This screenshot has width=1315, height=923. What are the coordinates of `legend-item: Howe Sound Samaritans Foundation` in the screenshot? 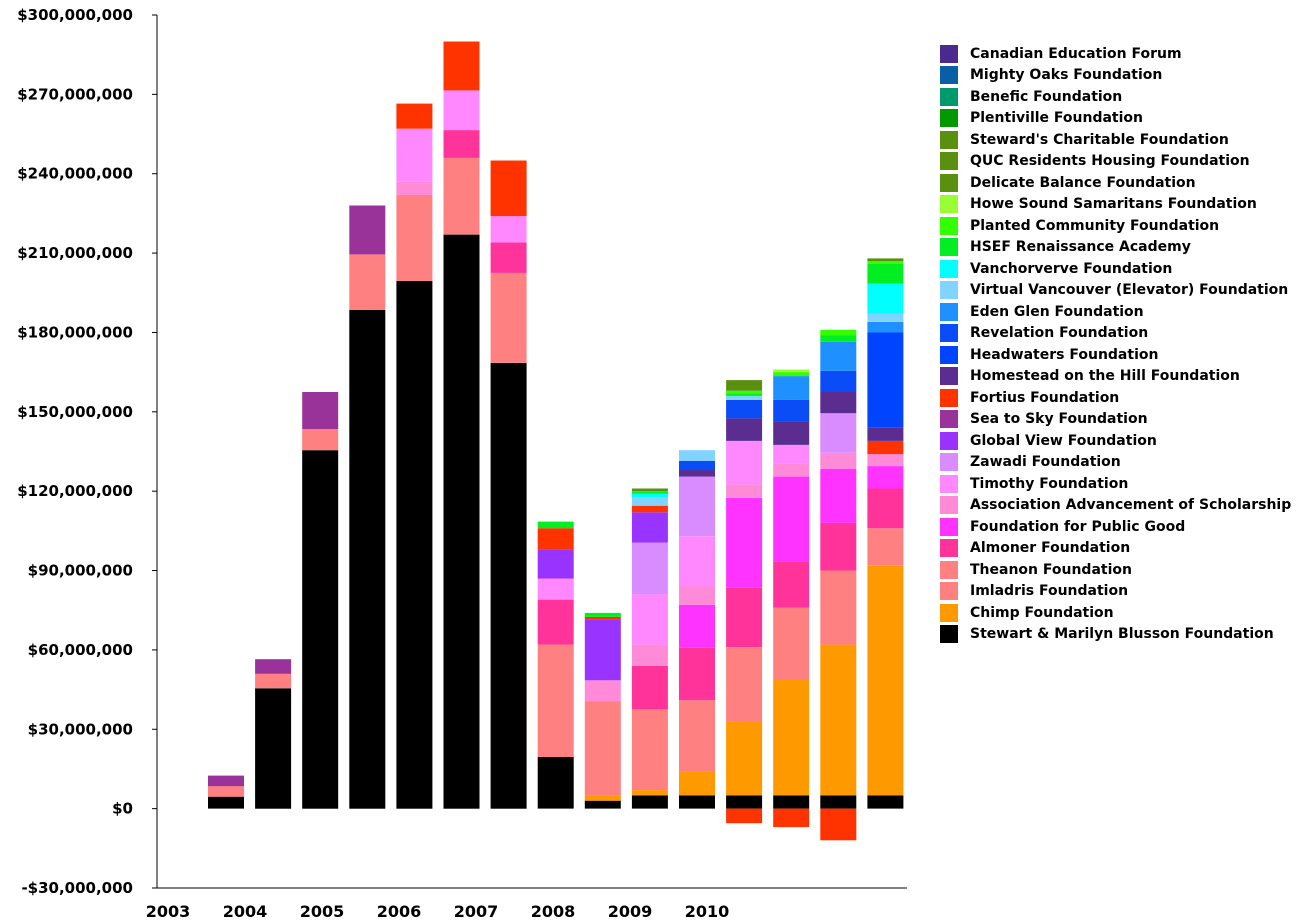 It's located at (1127, 205).